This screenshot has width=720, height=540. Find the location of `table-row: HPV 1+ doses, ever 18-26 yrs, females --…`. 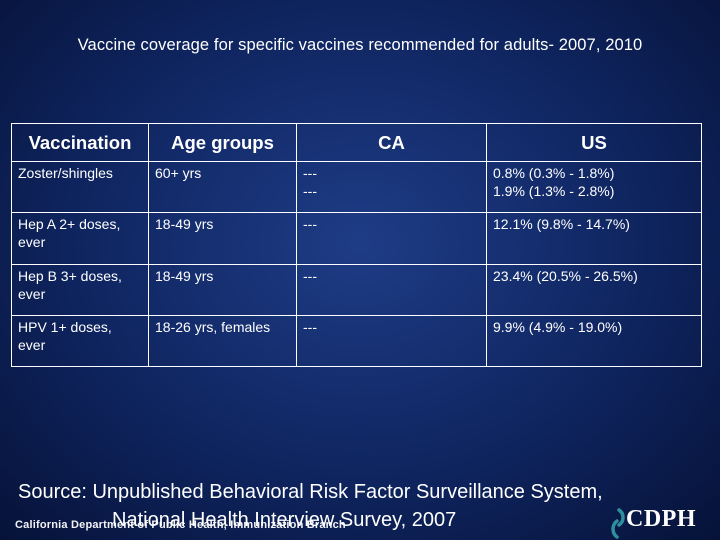

table-row: HPV 1+ doses, ever 18-26 yrs, females --… is located at coordinates (356, 341).